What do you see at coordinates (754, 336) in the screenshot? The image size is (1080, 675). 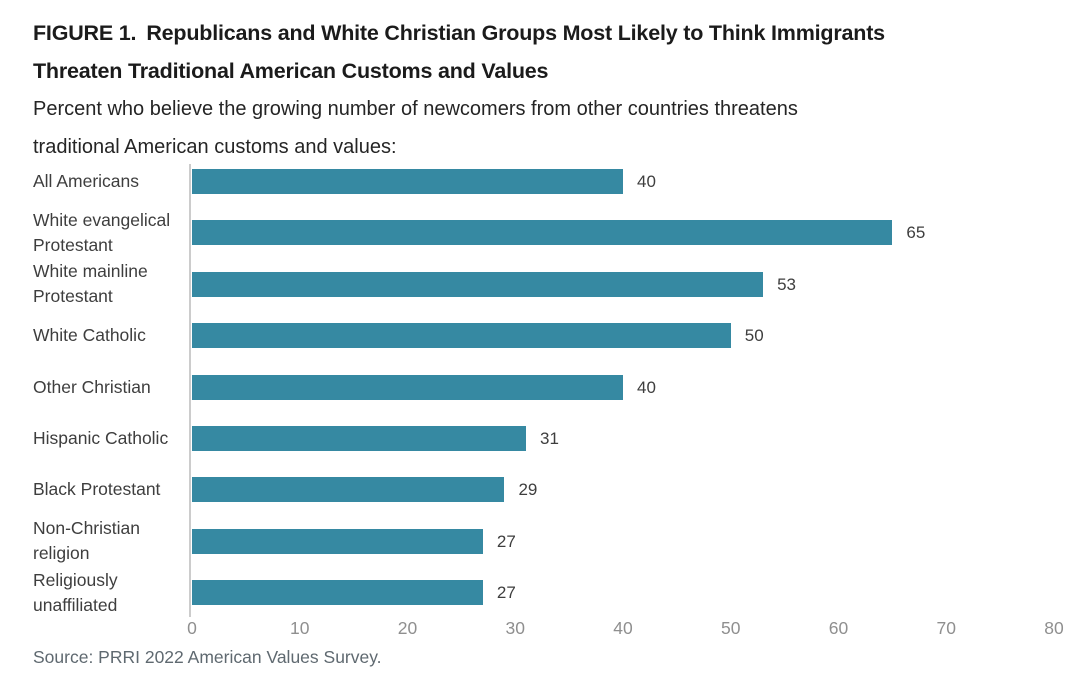 I see `bar-value-label: 50` at bounding box center [754, 336].